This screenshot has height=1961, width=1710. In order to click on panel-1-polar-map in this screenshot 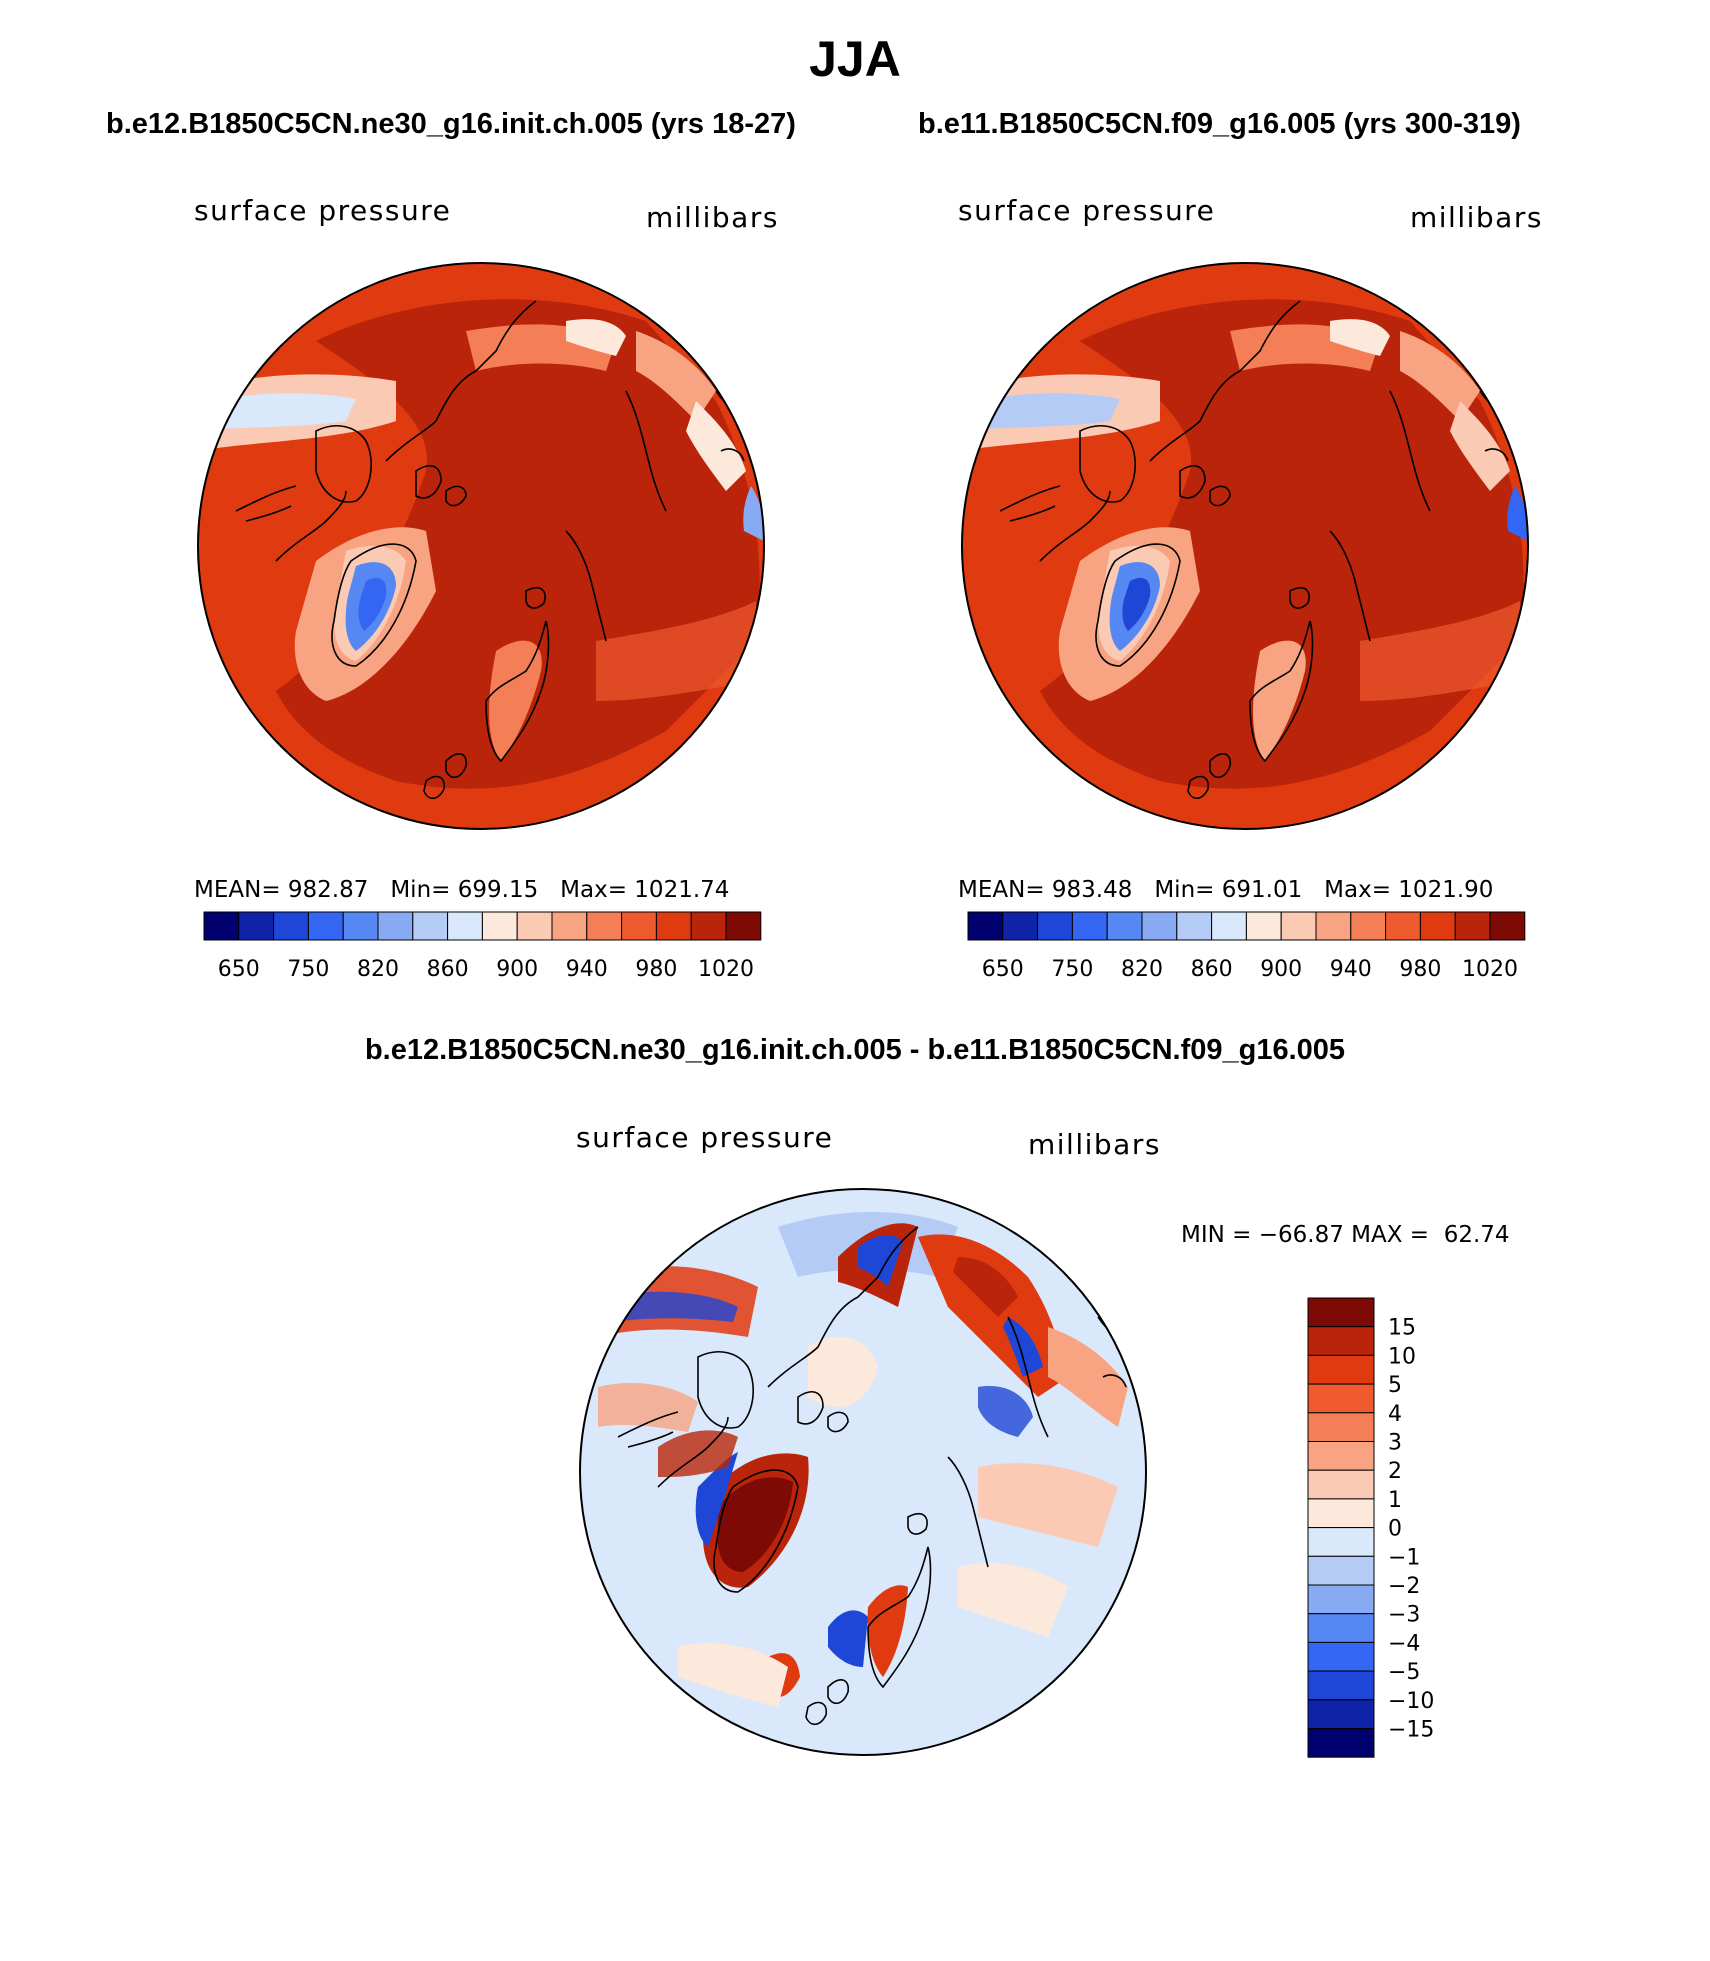, I will do `click(481, 546)`.